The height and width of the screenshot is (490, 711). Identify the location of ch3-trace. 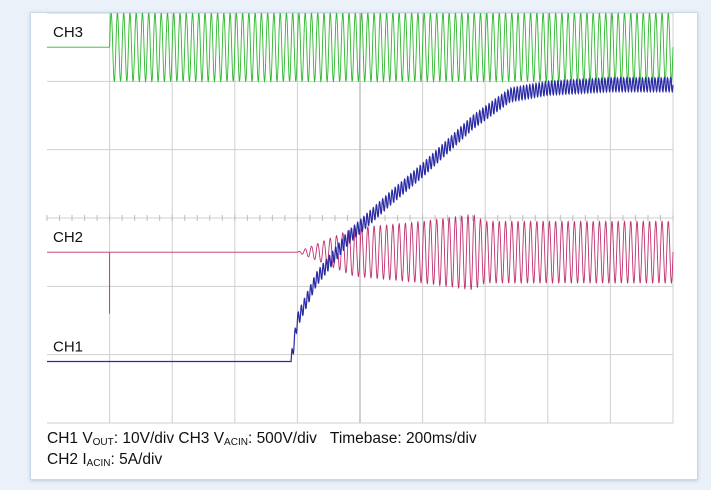
(360, 48).